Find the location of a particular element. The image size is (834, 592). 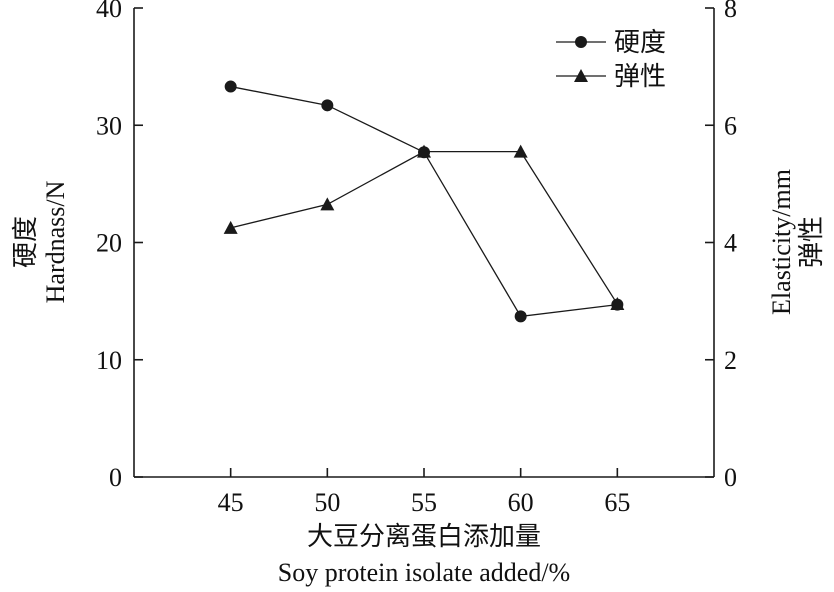

right-tick-label: 0 is located at coordinates (730, 477).